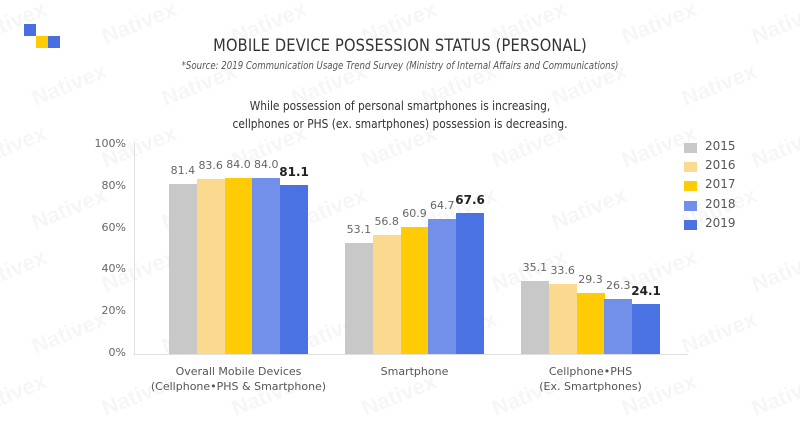  I want to click on bar-value-label: 26.3, so click(618, 286).